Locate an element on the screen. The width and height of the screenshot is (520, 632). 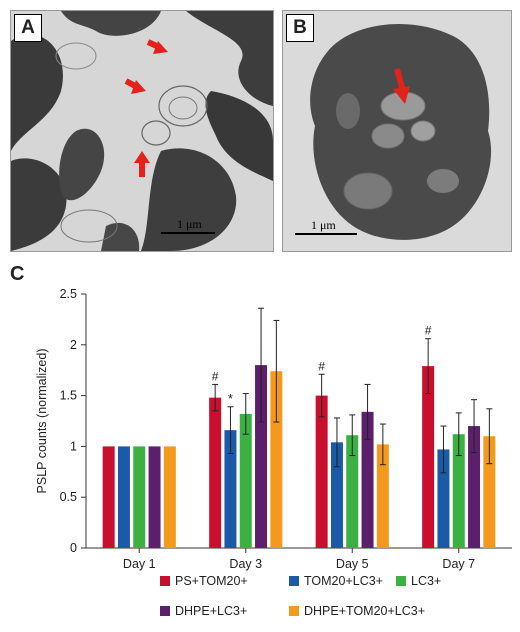
legend-label: DHPE+LC3+ is located at coordinates (211, 611).